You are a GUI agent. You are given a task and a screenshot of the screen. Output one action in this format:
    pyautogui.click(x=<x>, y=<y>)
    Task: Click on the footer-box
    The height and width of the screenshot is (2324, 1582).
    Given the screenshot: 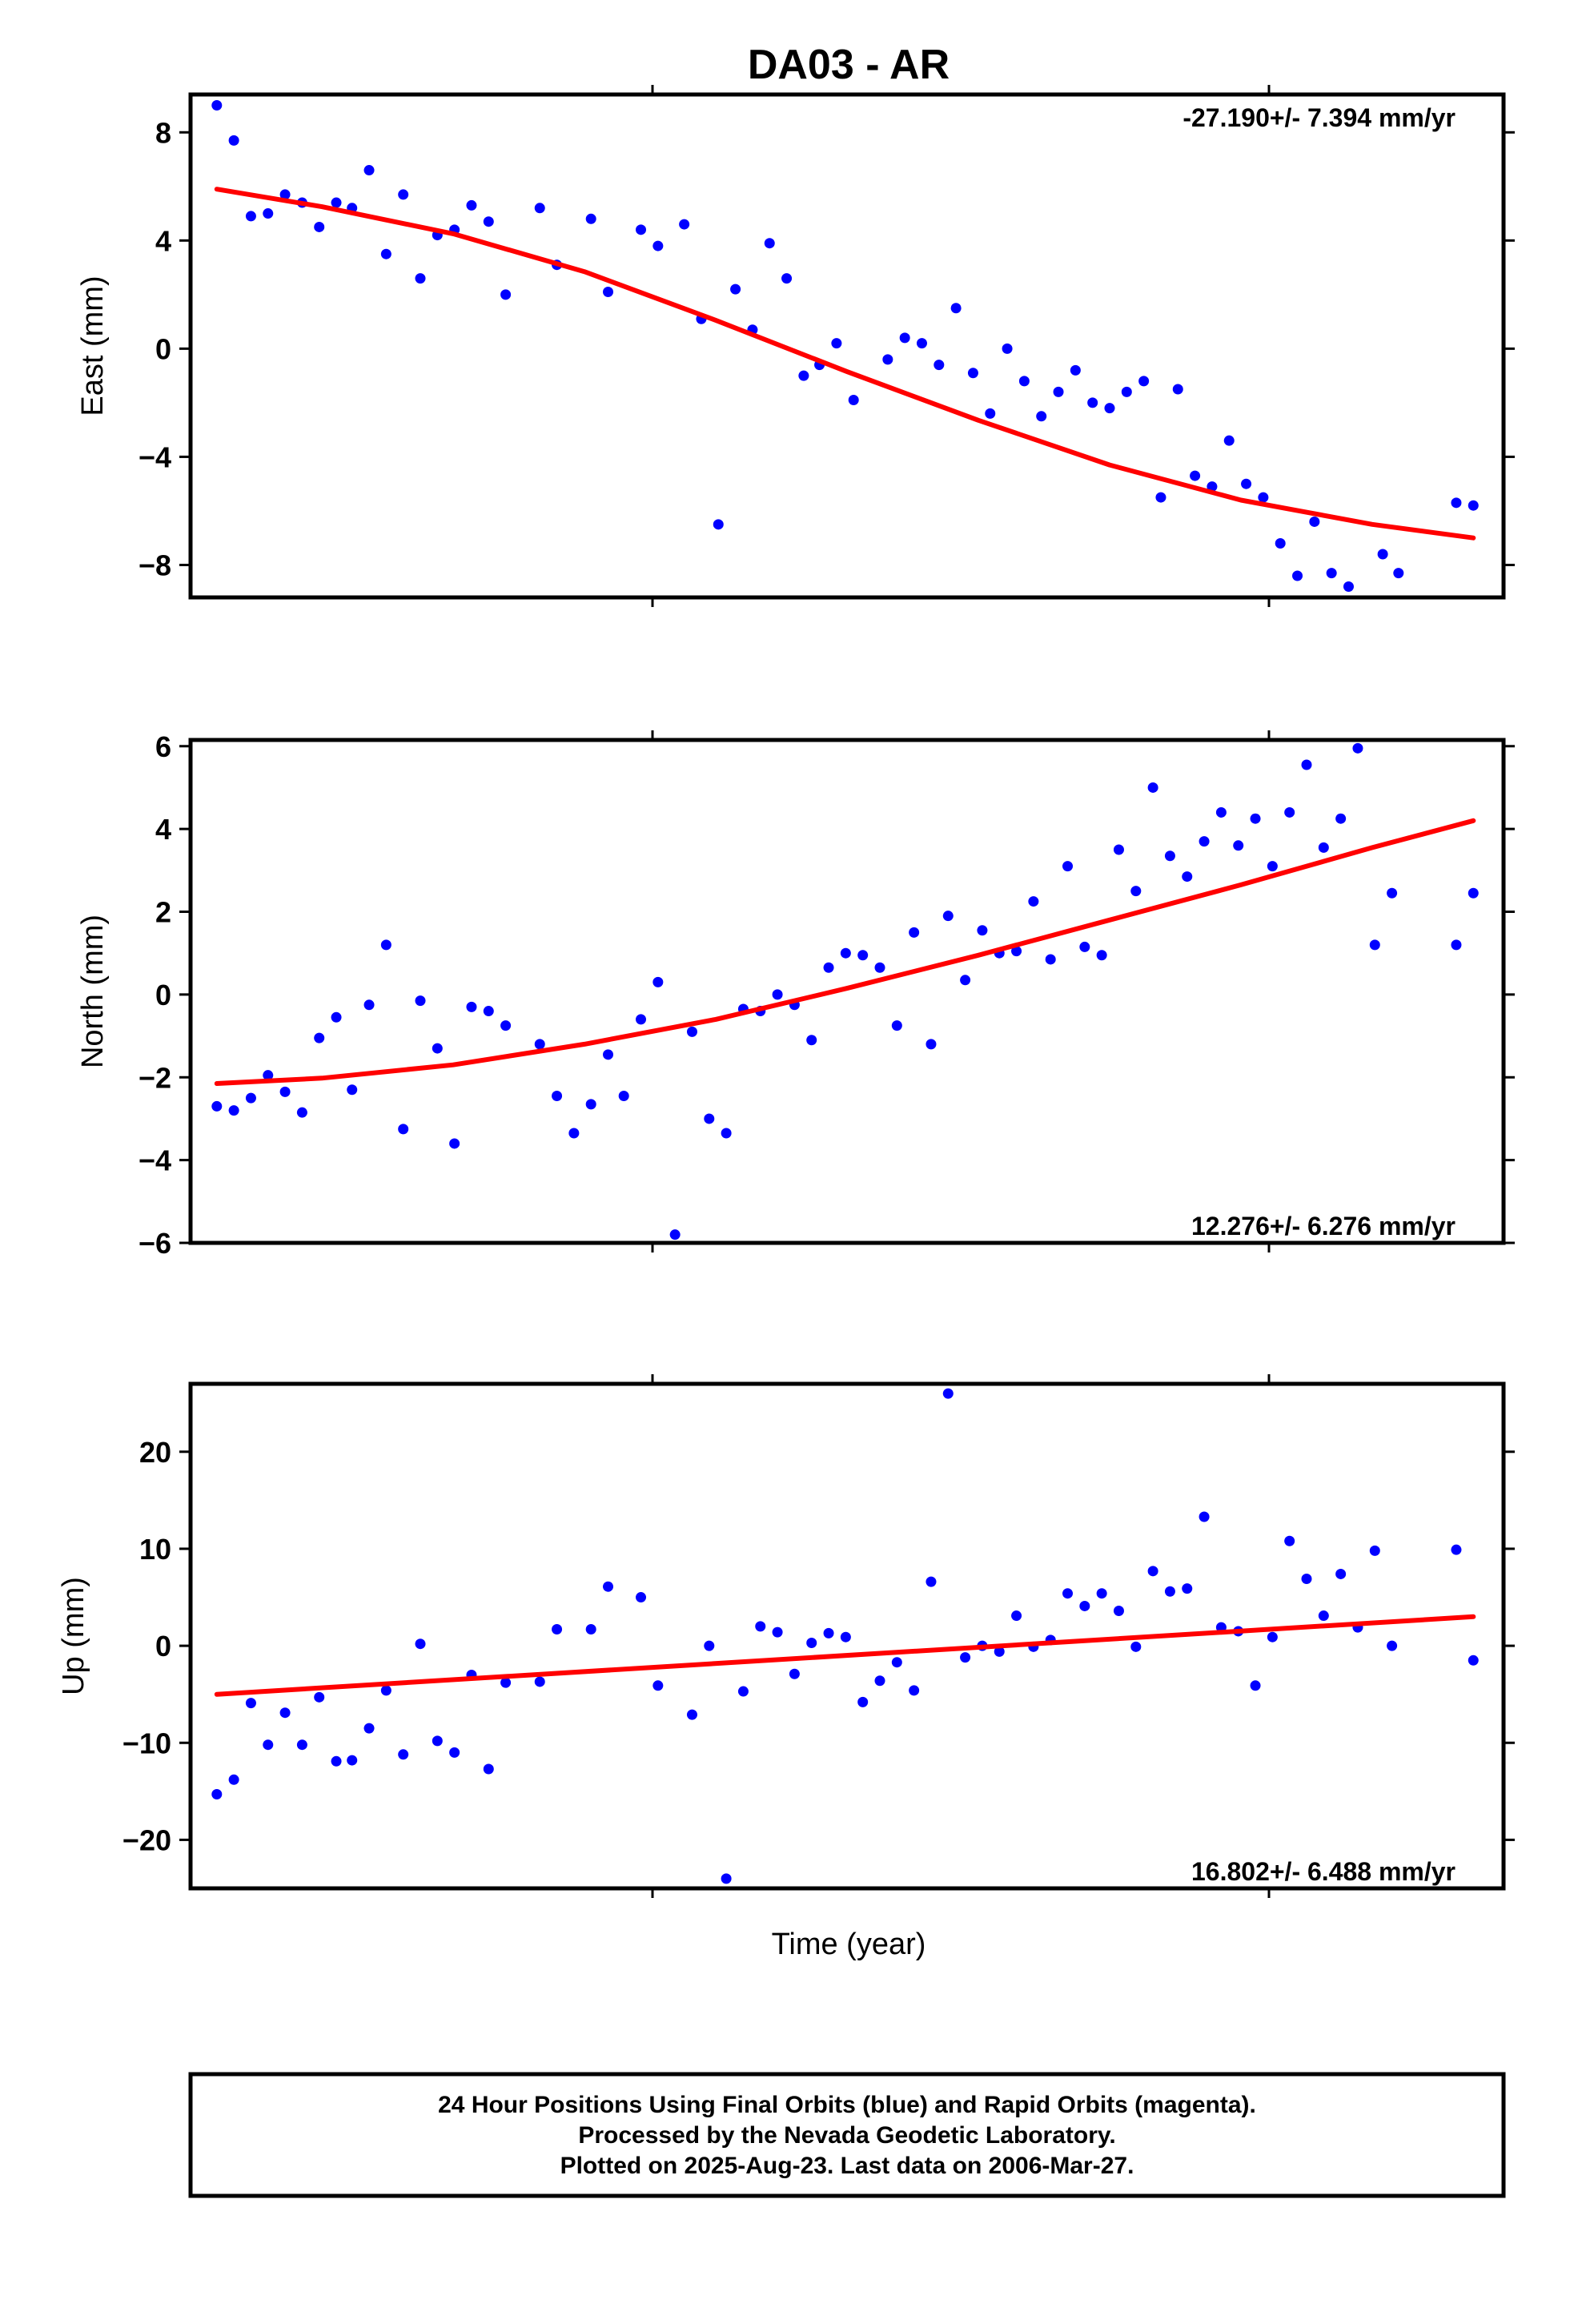 What is the action you would take?
    pyautogui.click(x=847, y=2135)
    